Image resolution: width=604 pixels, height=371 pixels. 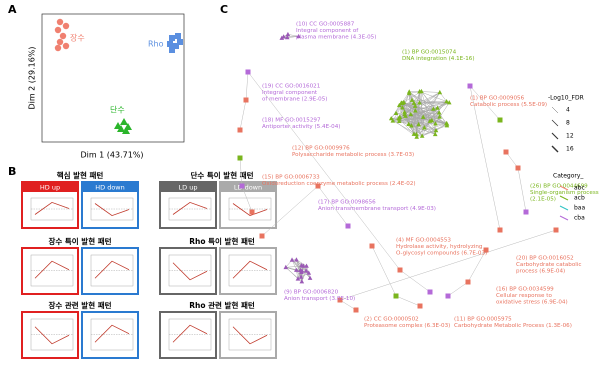 I want to click on panel-label: C, so click(x=224, y=9).